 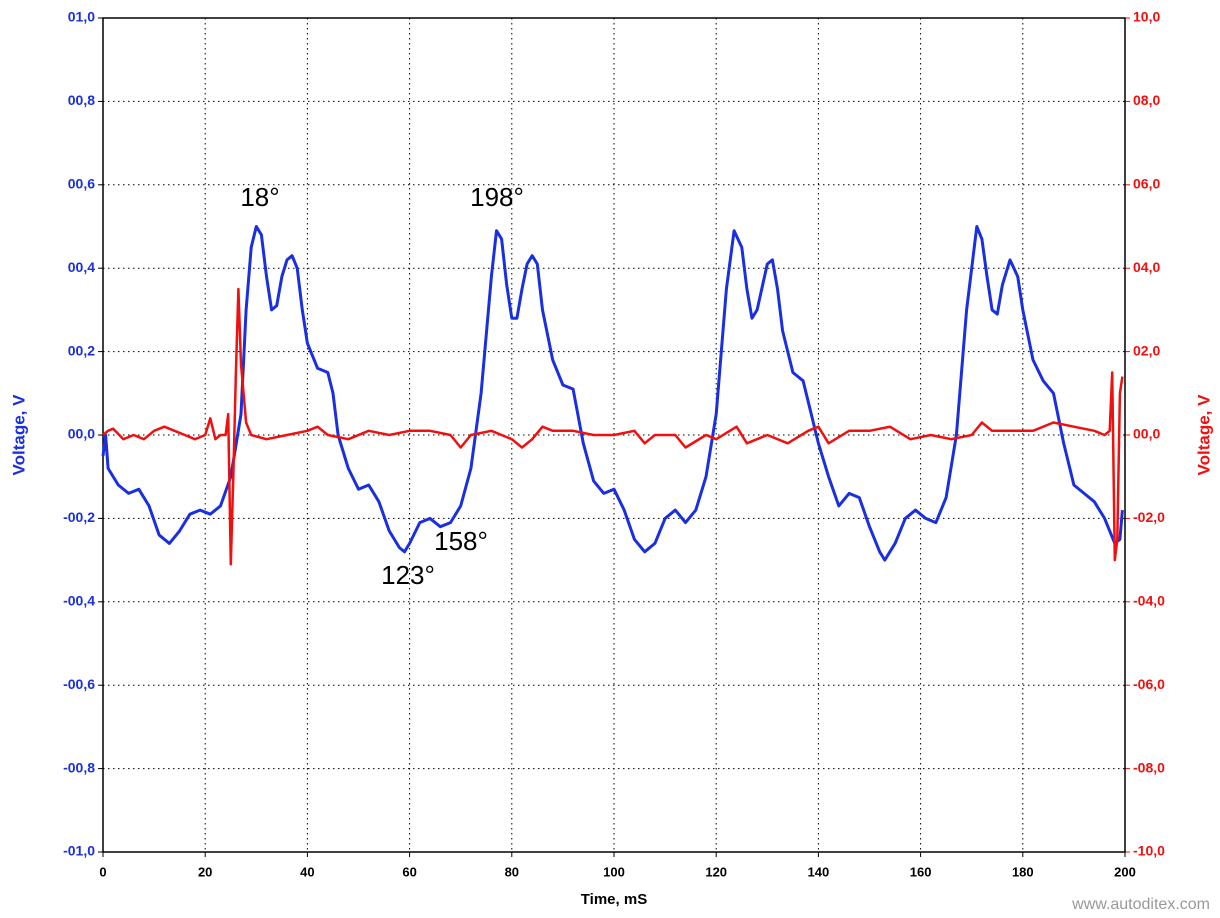 I want to click on y-tick-label: -00,8, so click(x=79, y=767).